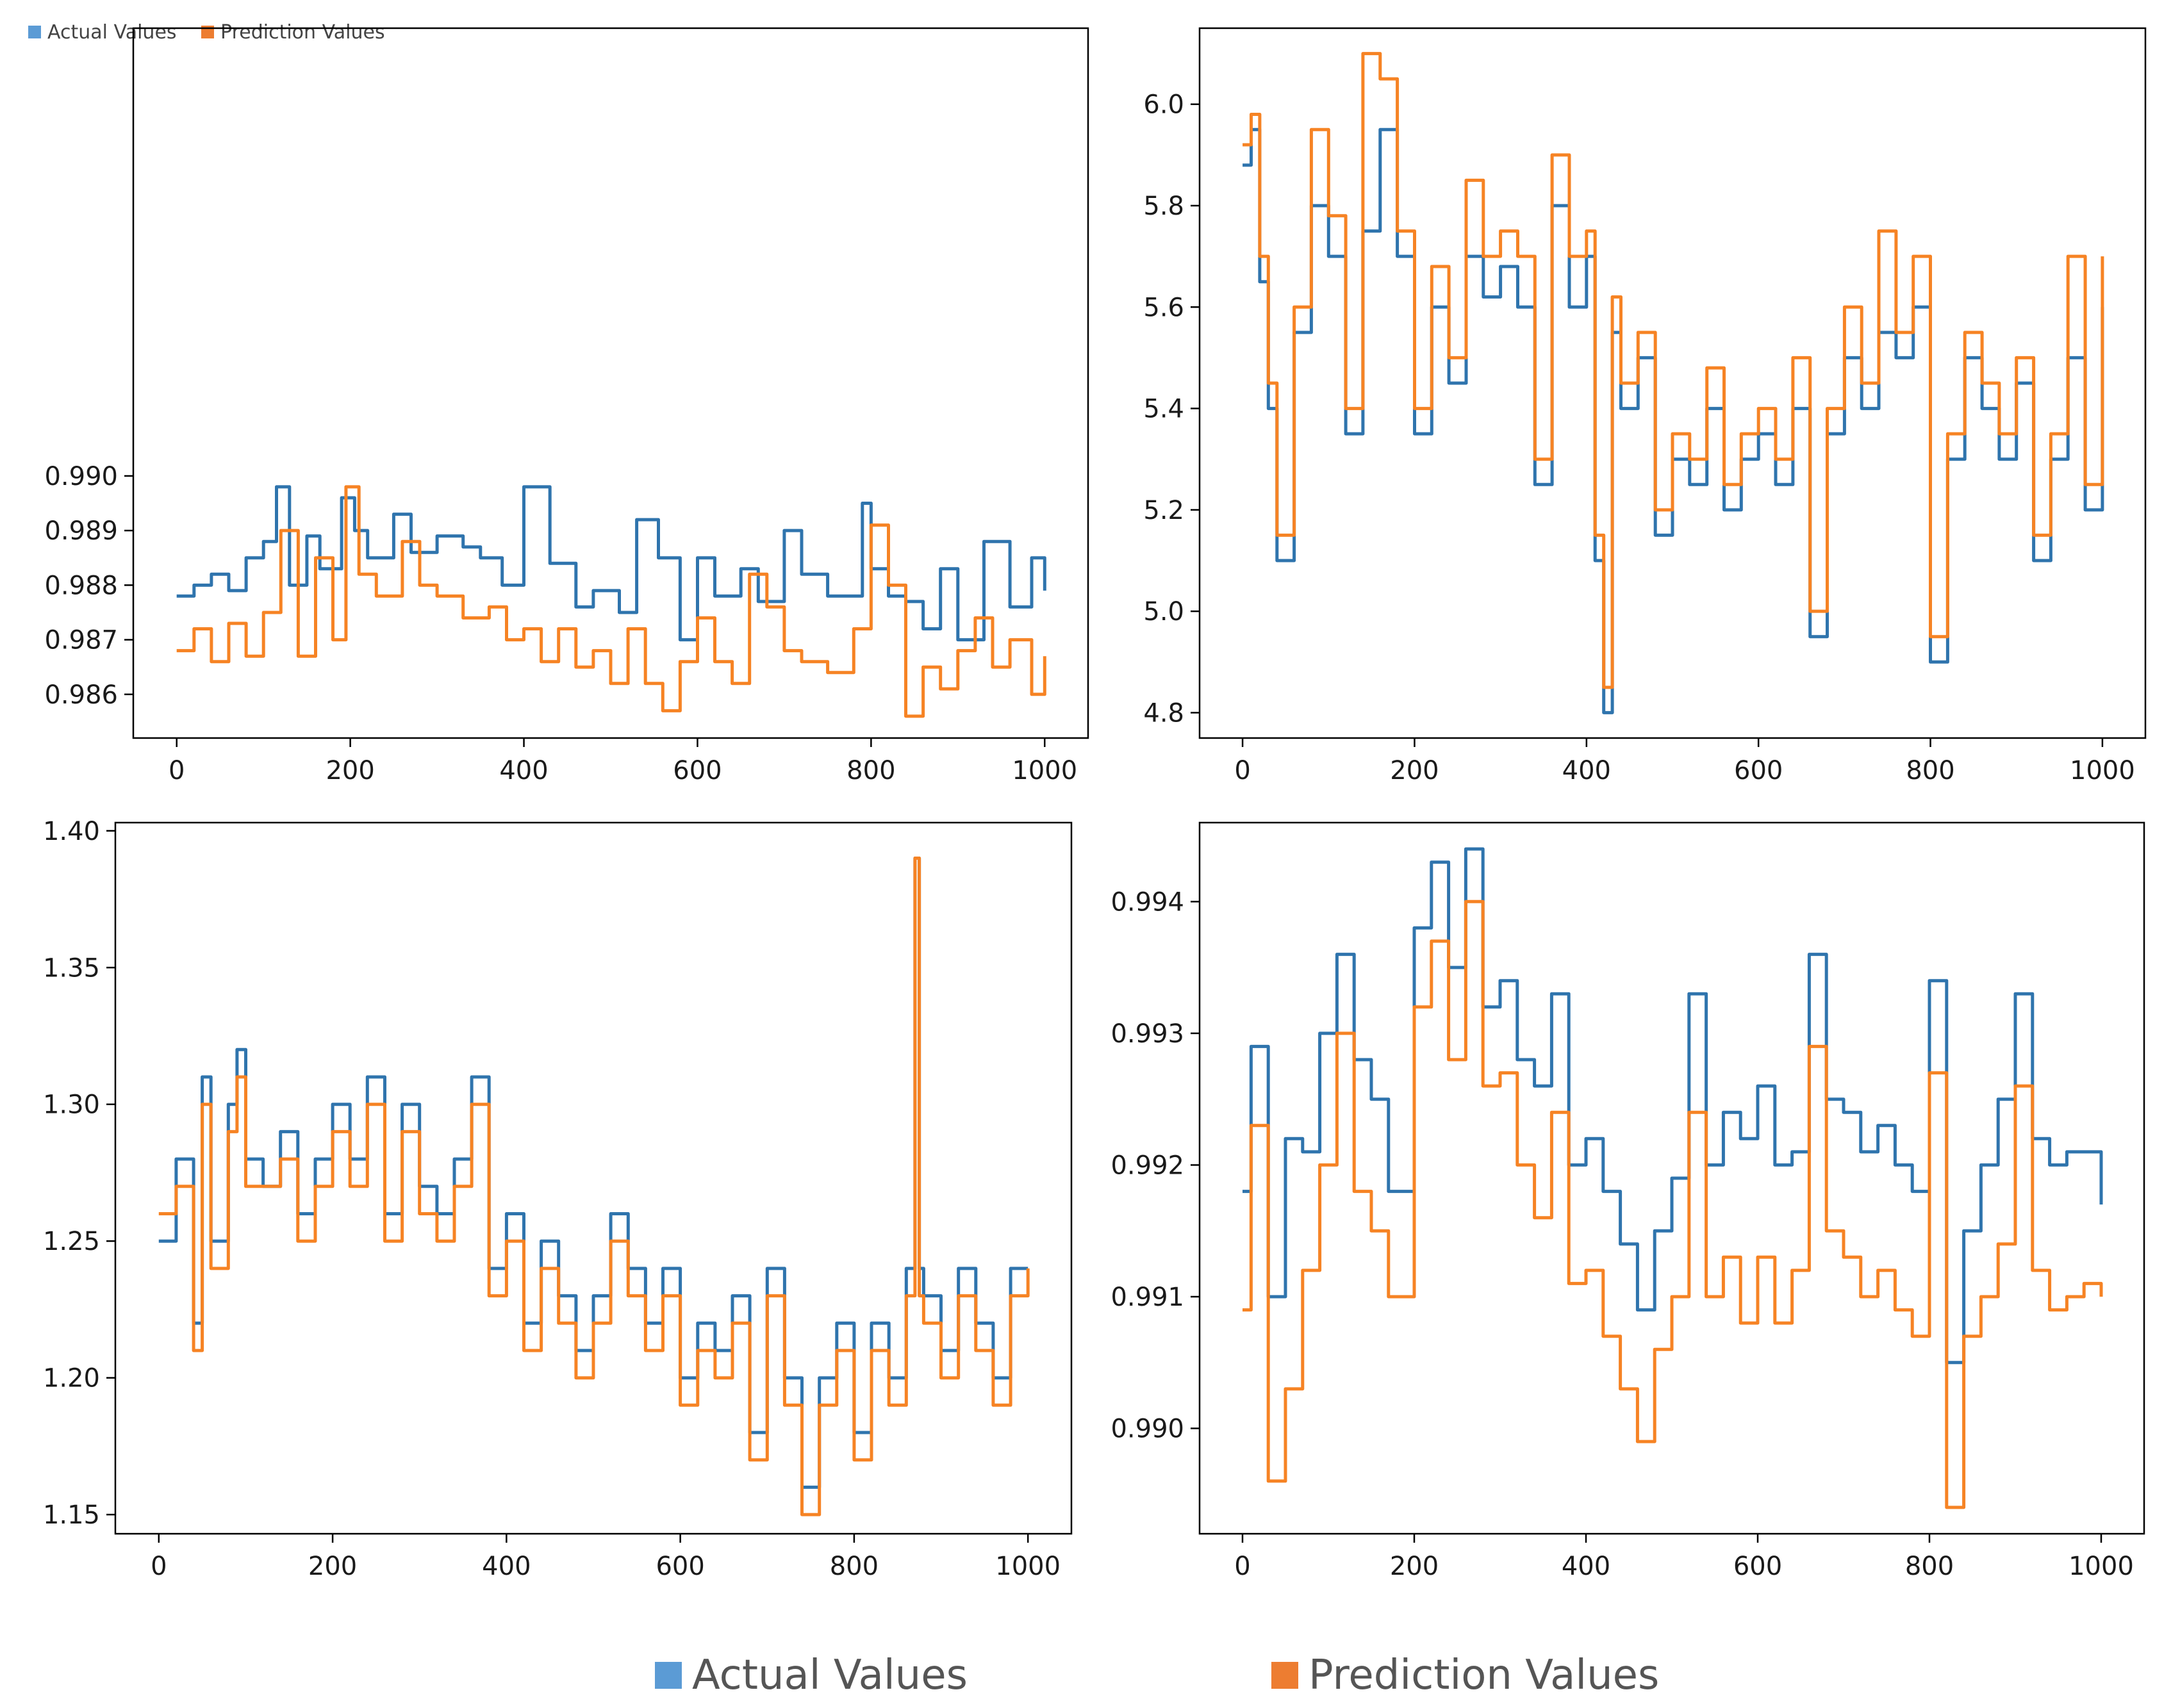 The width and height of the screenshot is (2180, 1708). What do you see at coordinates (1163, 105) in the screenshot?
I see `y-tick-label: 6.0` at bounding box center [1163, 105].